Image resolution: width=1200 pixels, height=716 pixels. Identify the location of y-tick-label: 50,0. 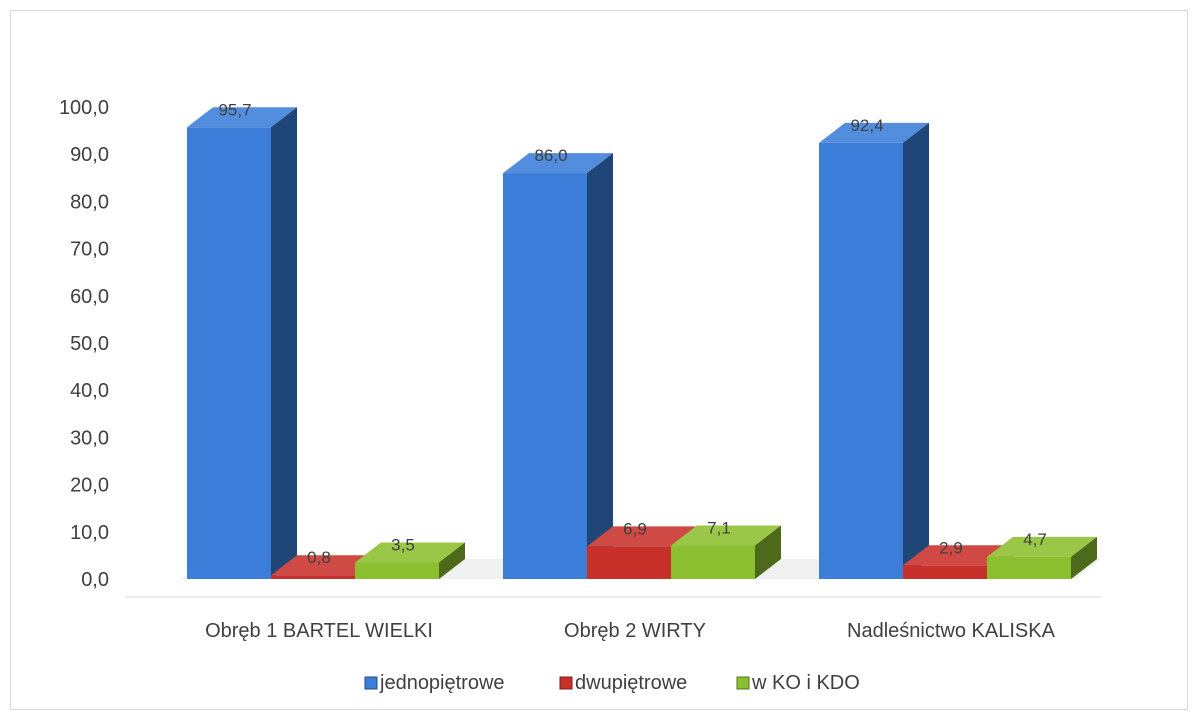
(89, 344).